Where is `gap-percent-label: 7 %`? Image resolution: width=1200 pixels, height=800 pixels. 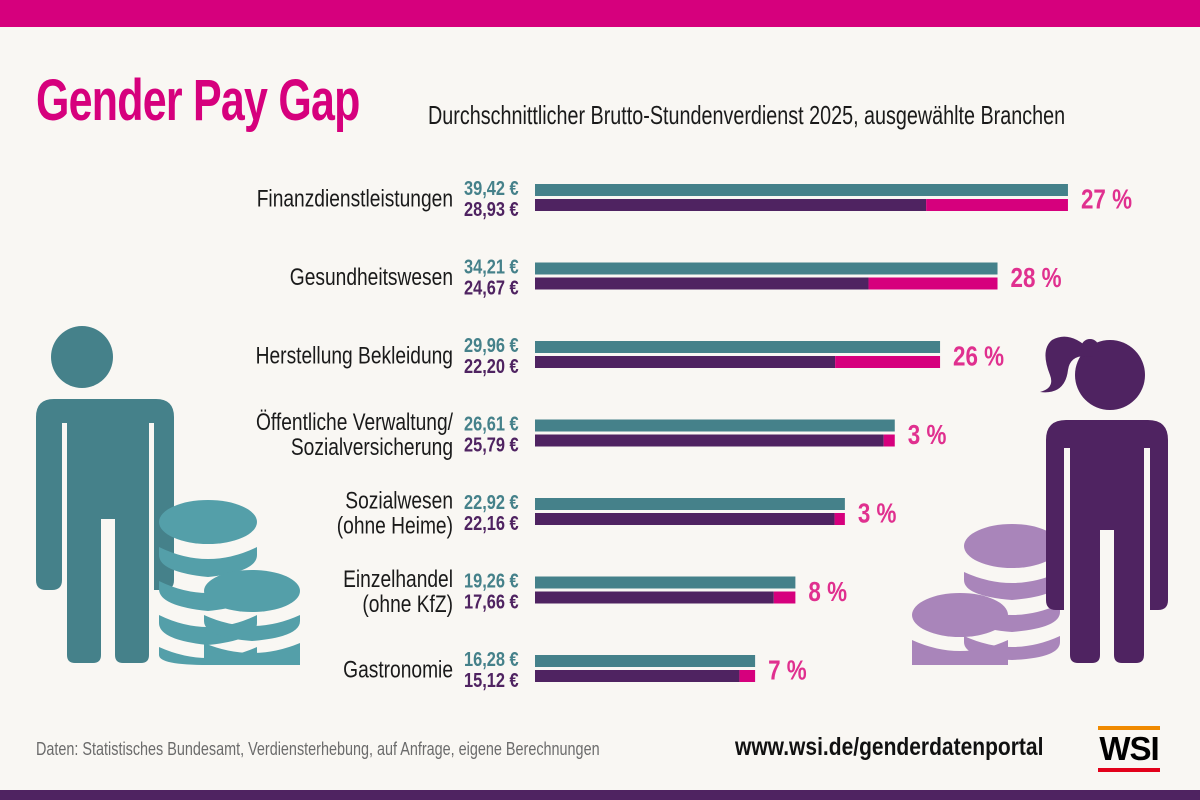
gap-percent-label: 7 % is located at coordinates (787, 670).